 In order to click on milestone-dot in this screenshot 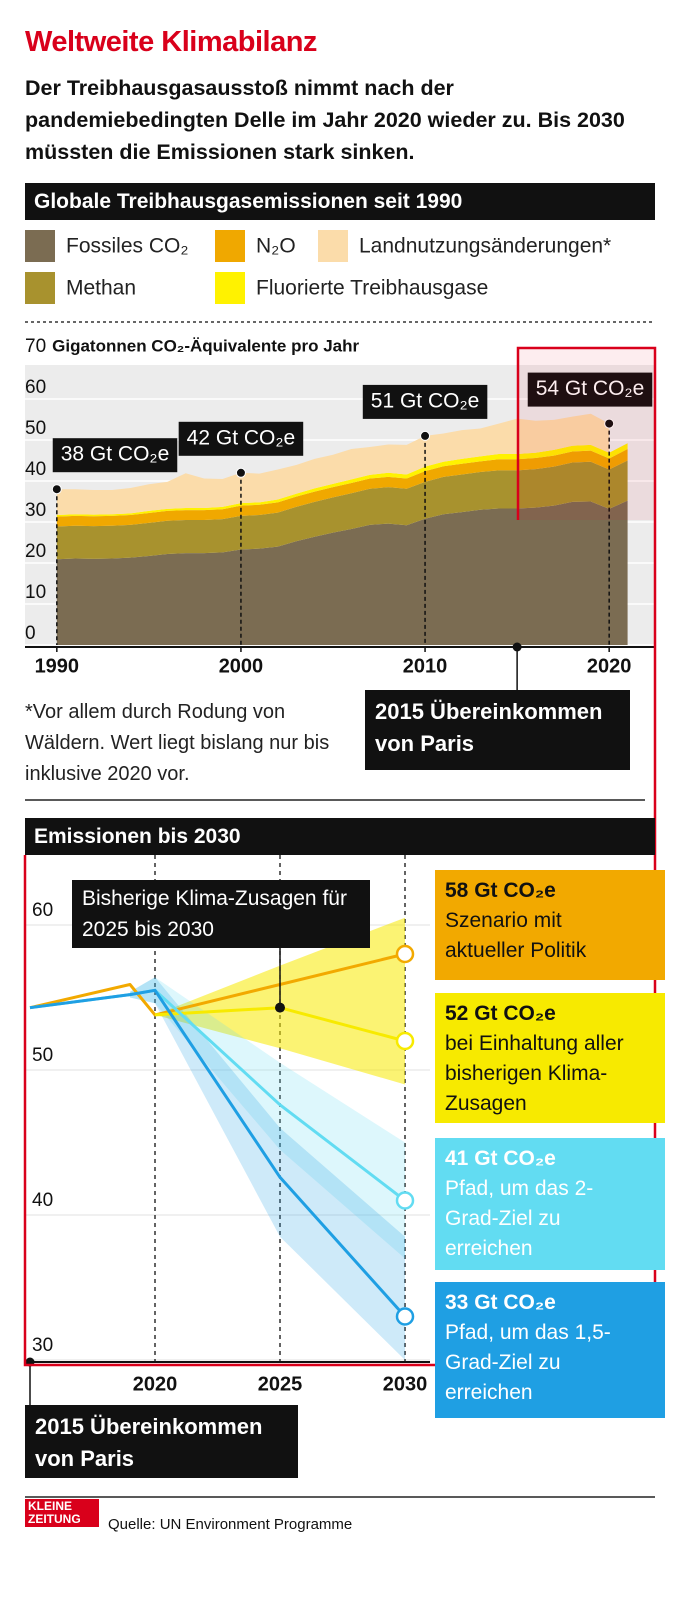, I will do `click(517, 647)`.